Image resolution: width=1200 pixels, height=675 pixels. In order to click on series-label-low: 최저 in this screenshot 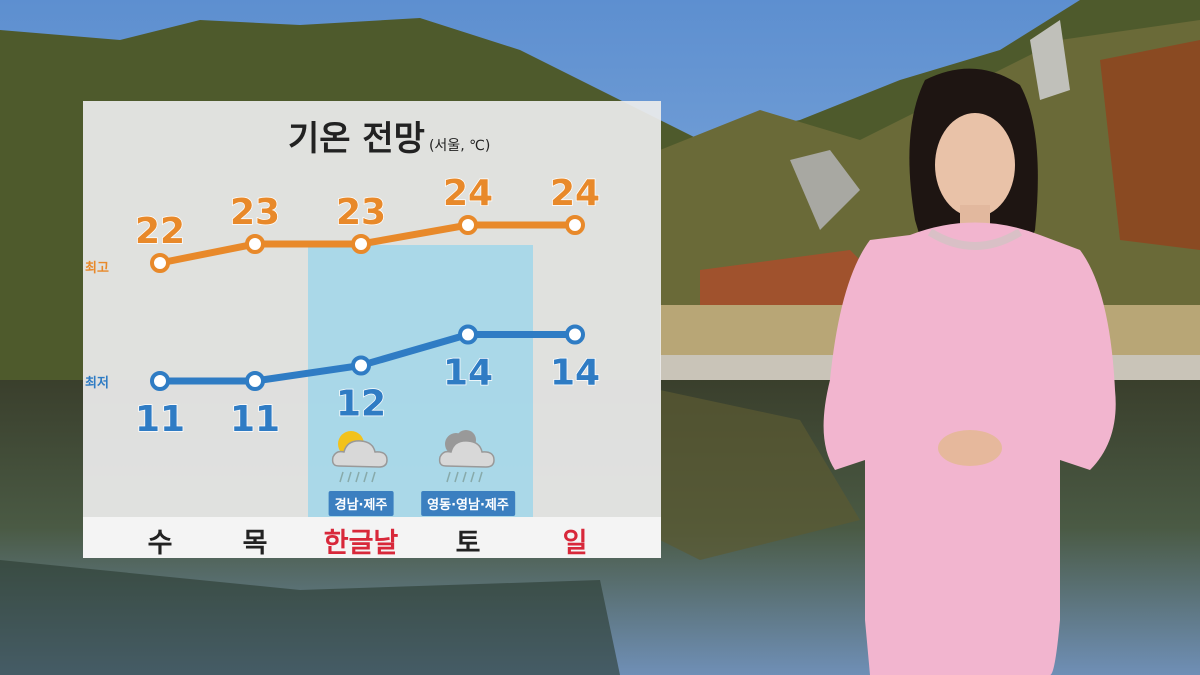, I will do `click(97, 383)`.